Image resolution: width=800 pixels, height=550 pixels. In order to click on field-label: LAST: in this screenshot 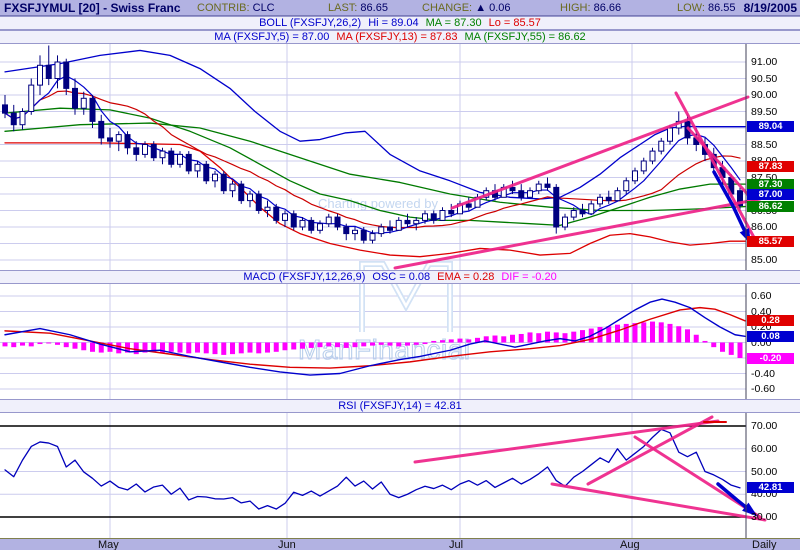, I will do `click(344, 8)`.